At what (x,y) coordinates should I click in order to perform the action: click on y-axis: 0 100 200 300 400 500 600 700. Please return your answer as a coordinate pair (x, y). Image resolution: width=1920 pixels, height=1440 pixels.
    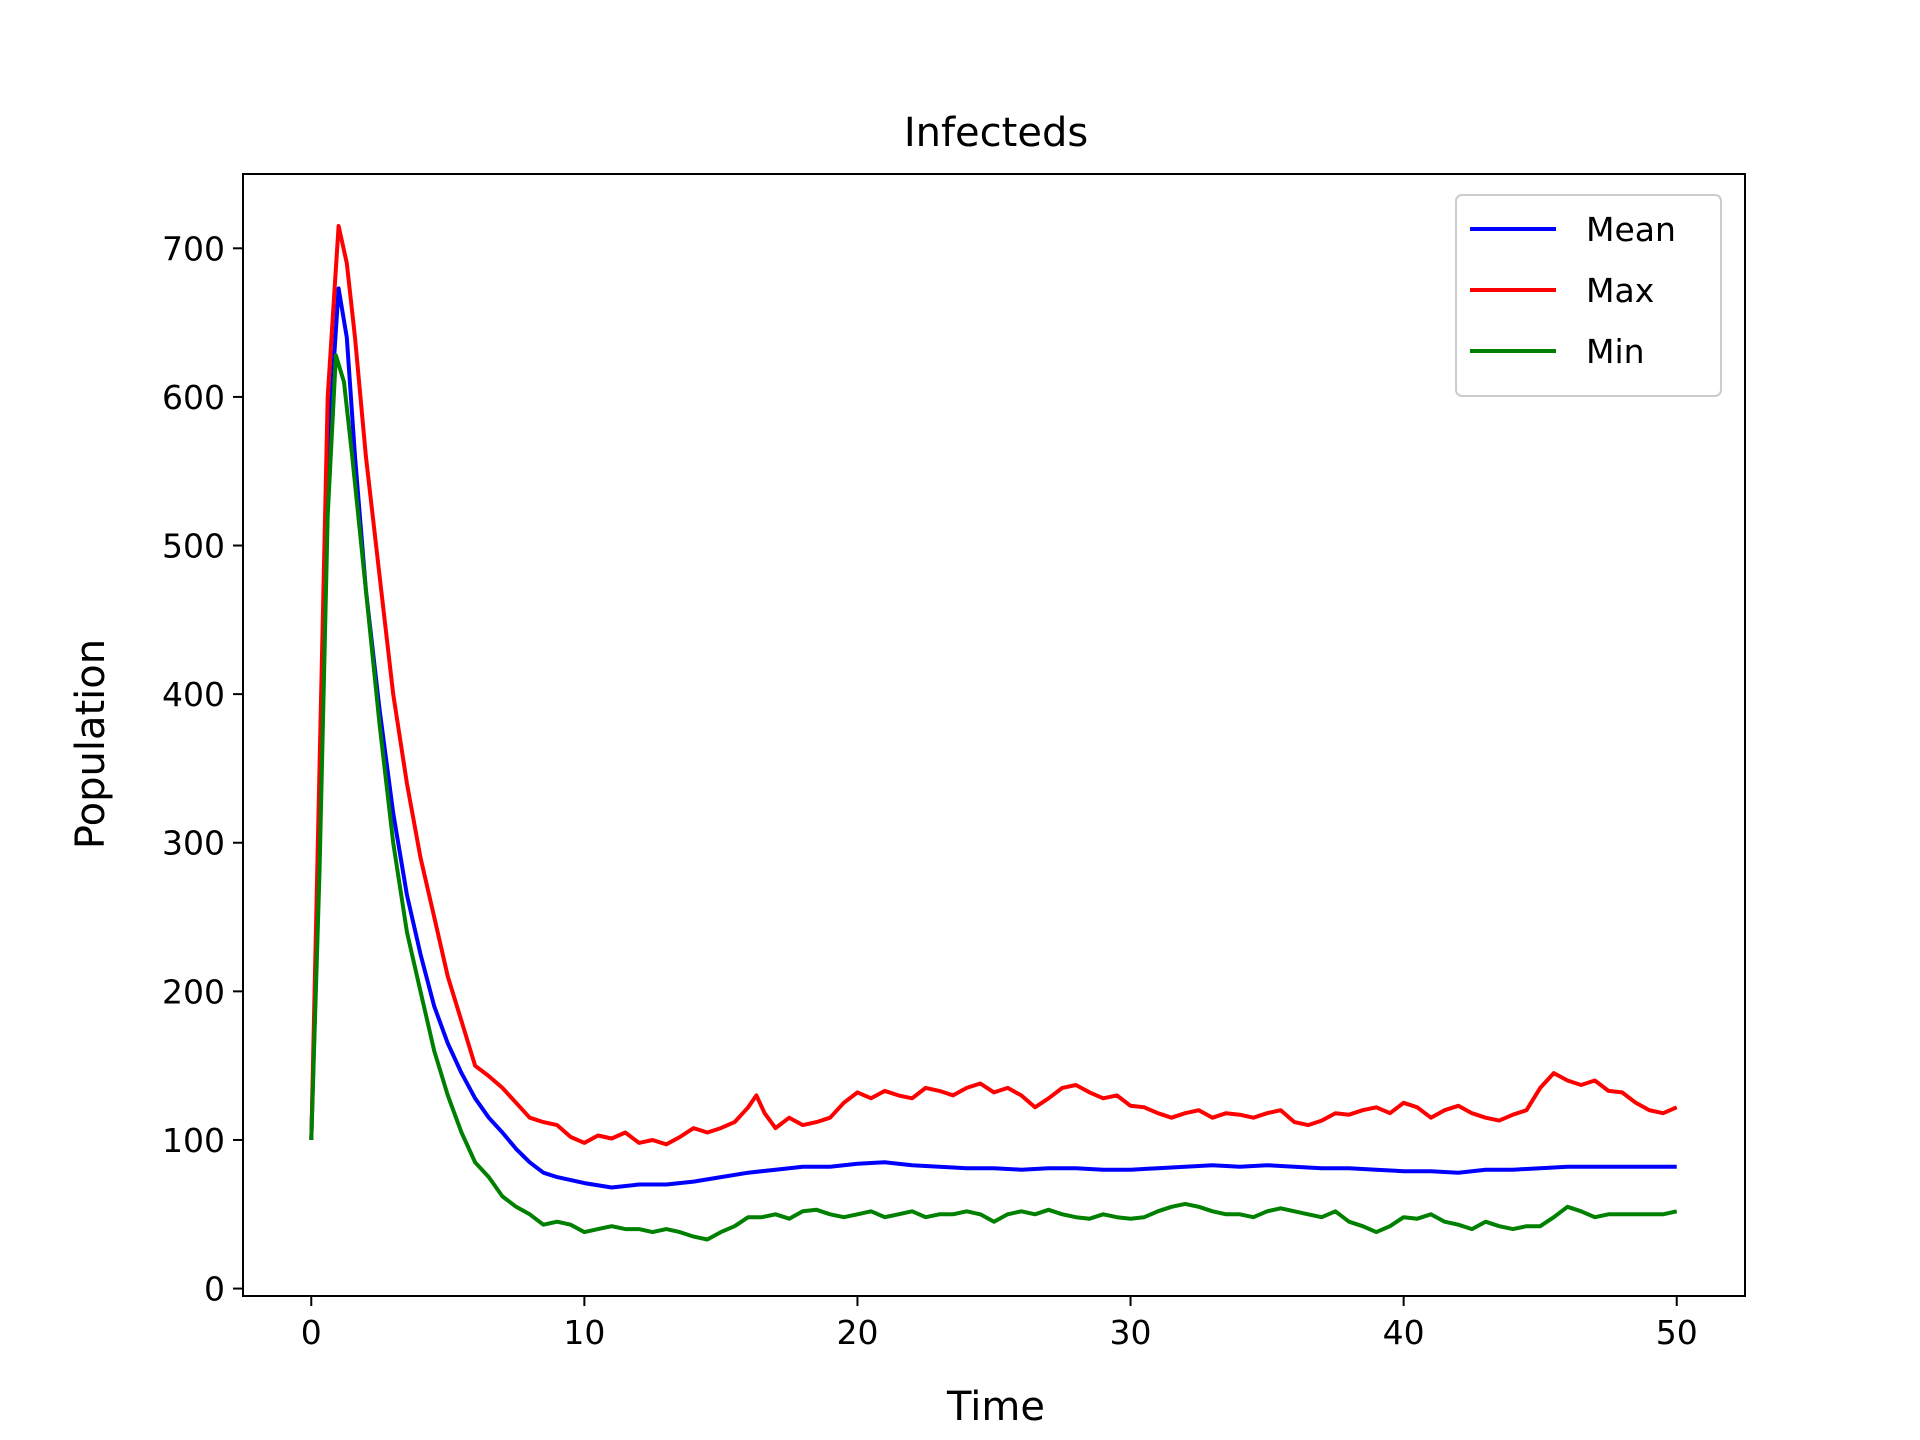
    Looking at the image, I should click on (202, 769).